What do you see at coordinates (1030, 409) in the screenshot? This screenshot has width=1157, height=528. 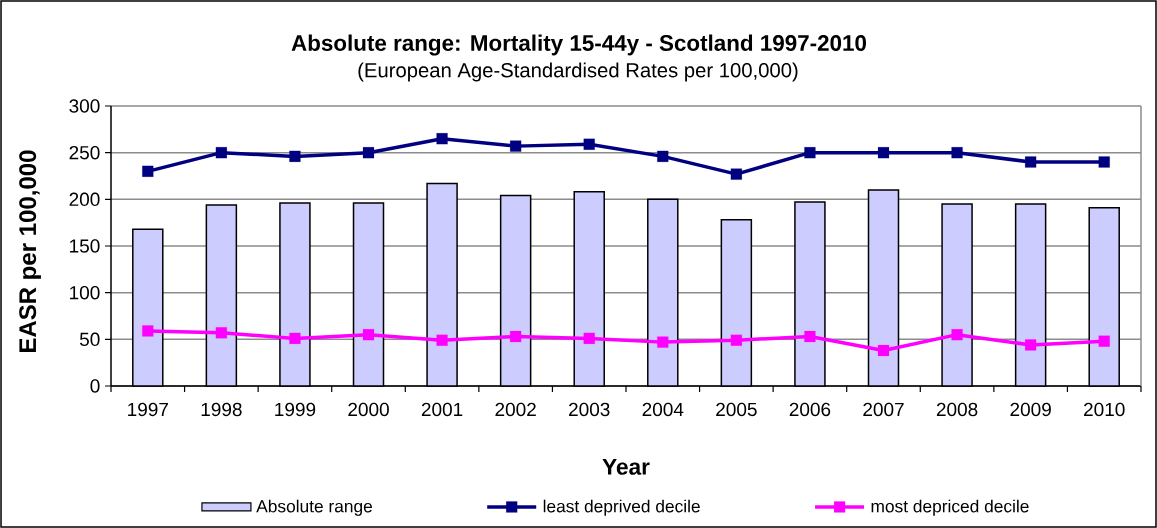 I see `x-tick-label: 2009` at bounding box center [1030, 409].